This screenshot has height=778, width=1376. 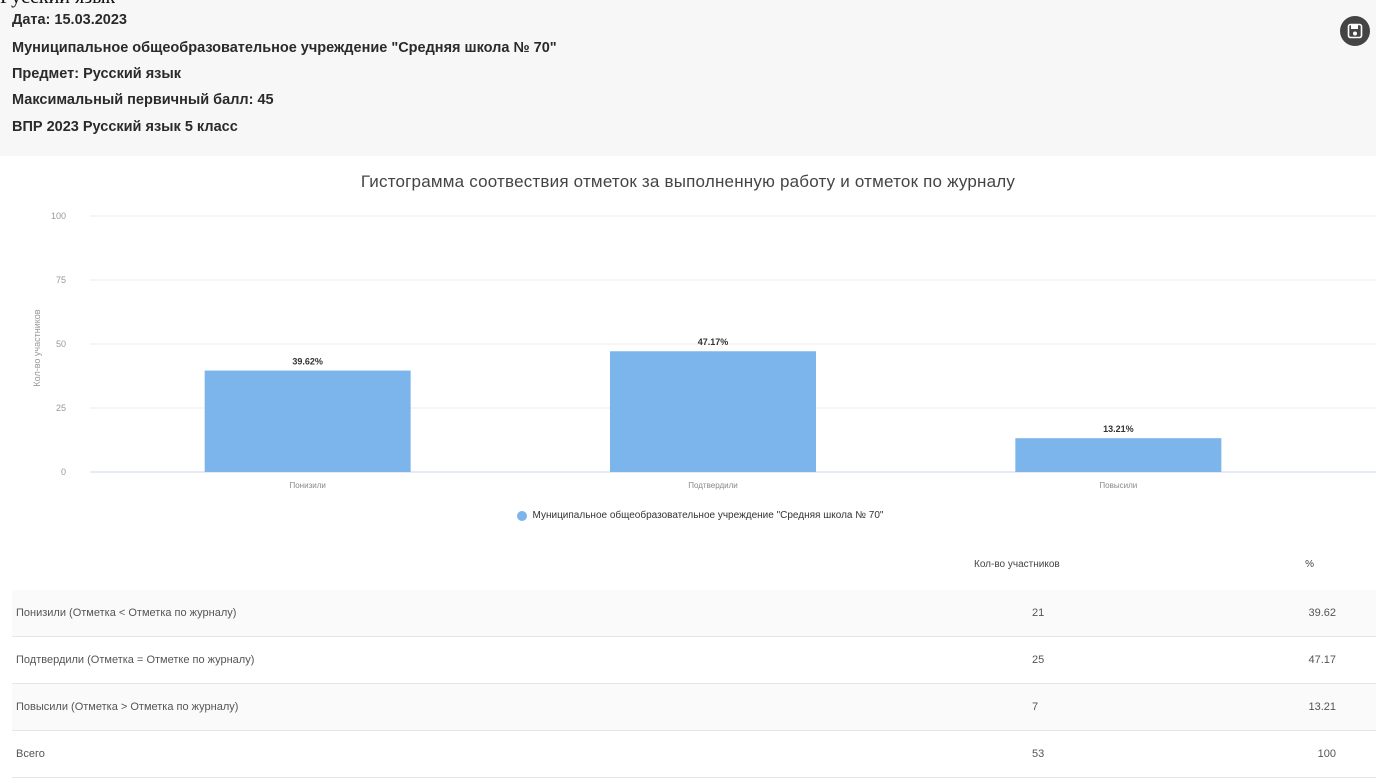 I want to click on exam-title: ВПР 2023 Русский язык 5 класс, so click(x=125, y=127).